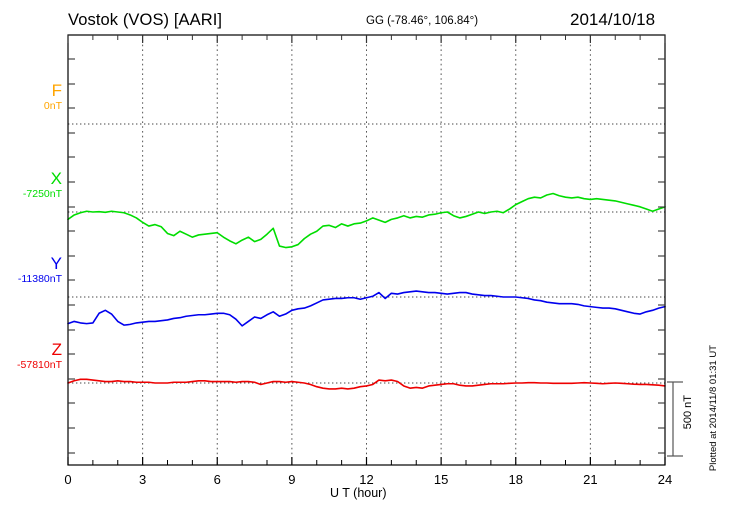 This screenshot has width=730, height=520. What do you see at coordinates (613, 19) in the screenshot?
I see `plot-date: 2014/10/18` at bounding box center [613, 19].